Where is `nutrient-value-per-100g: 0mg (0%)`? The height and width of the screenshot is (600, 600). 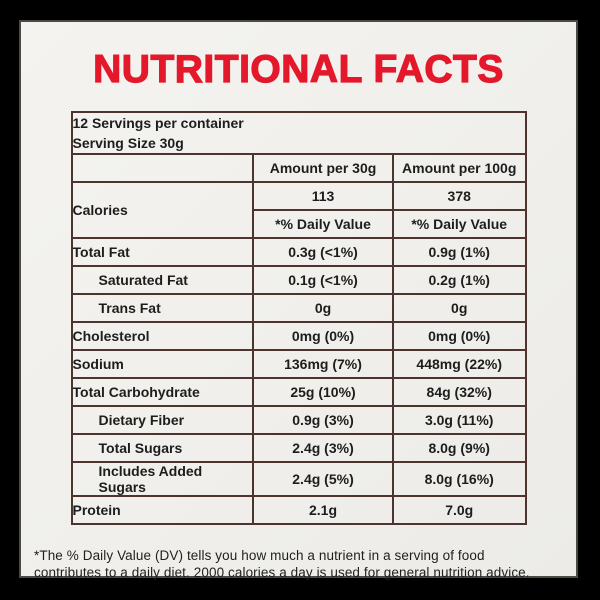 nutrient-value-per-100g: 0mg (0%) is located at coordinates (459, 336).